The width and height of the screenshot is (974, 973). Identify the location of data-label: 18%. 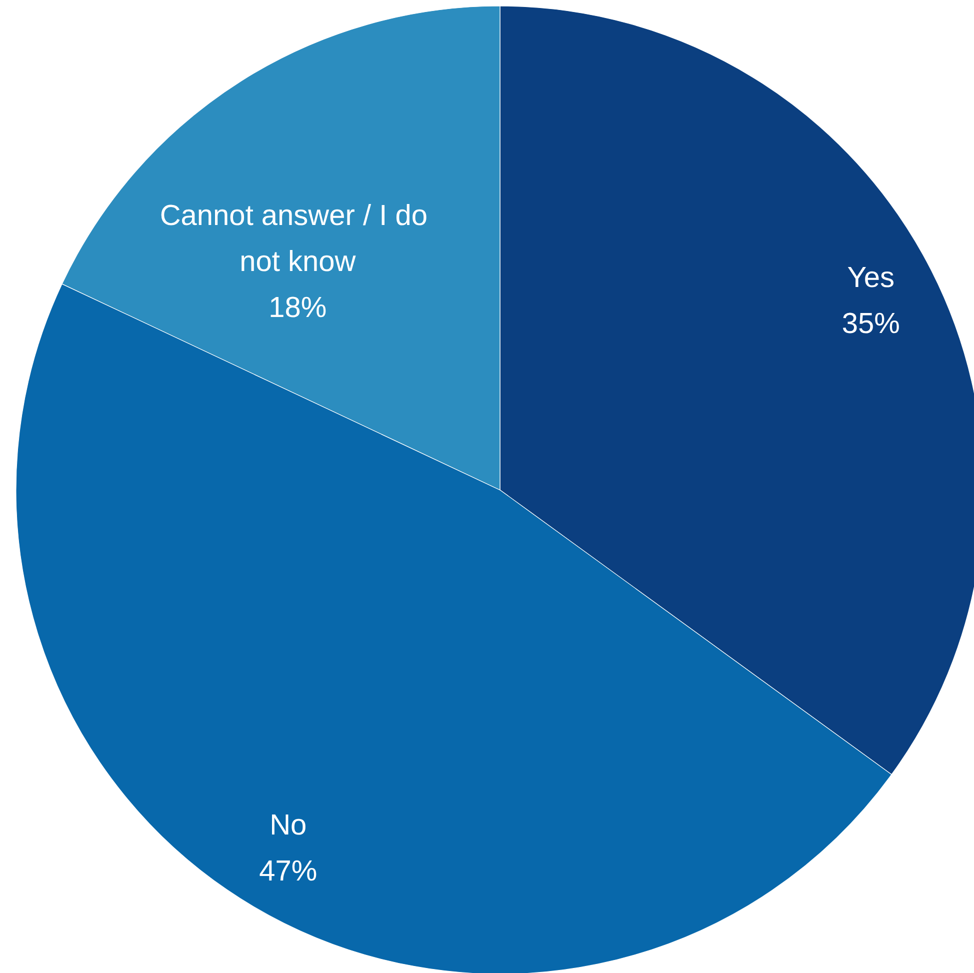
(297, 308).